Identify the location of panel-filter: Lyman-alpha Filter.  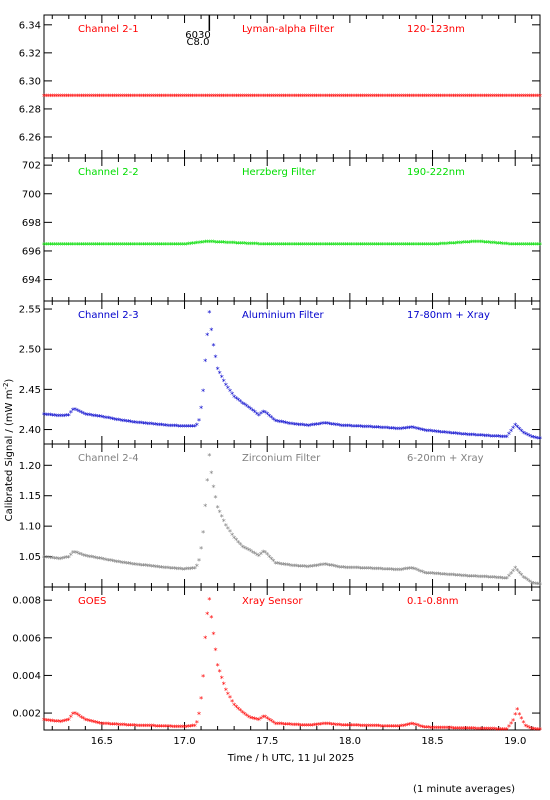
(288, 29).